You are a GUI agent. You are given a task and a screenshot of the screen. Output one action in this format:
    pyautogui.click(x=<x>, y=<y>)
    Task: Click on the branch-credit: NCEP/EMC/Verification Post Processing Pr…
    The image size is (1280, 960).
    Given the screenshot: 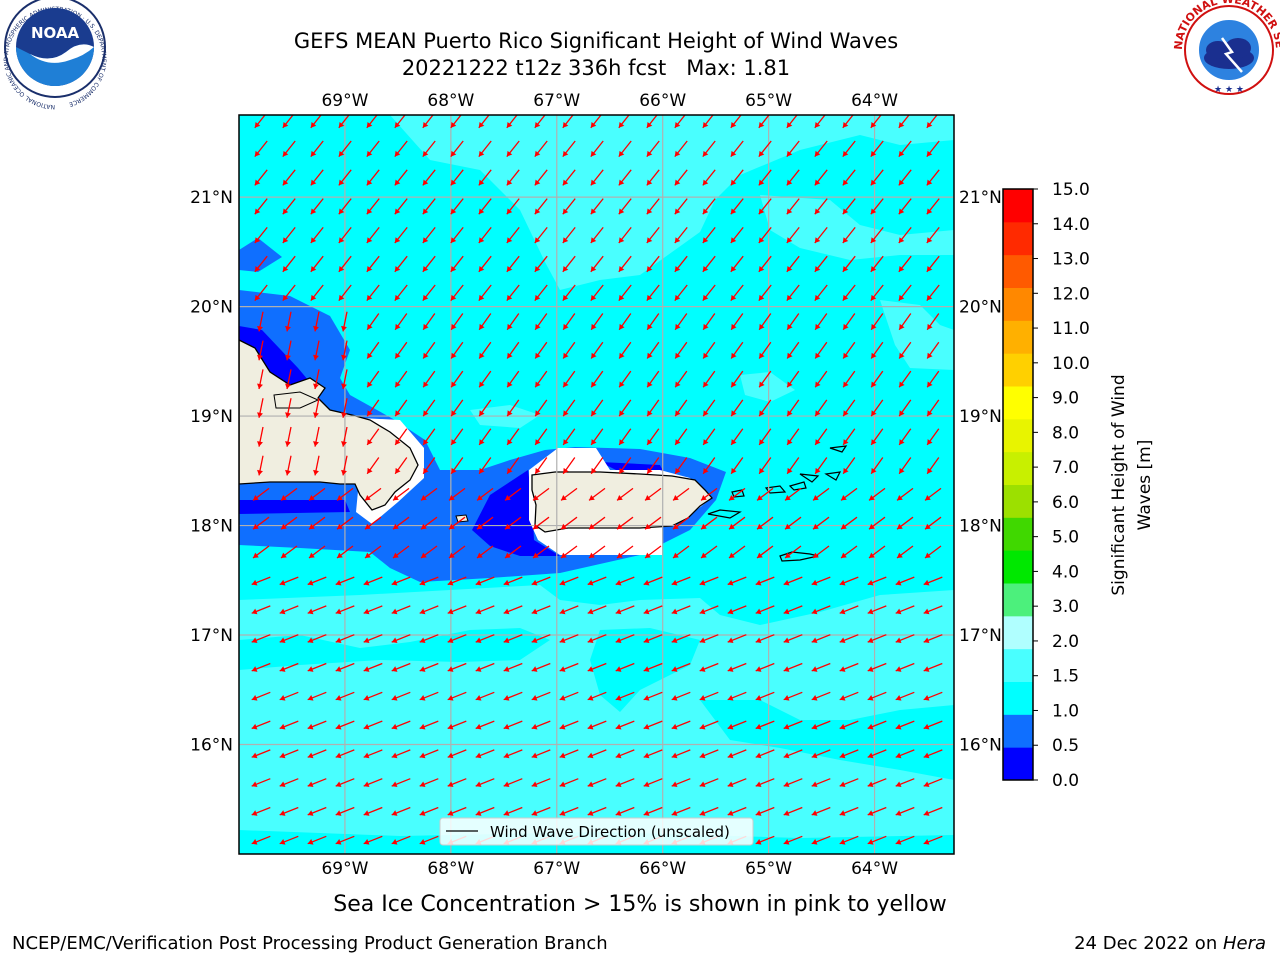 What is the action you would take?
    pyautogui.click(x=310, y=943)
    